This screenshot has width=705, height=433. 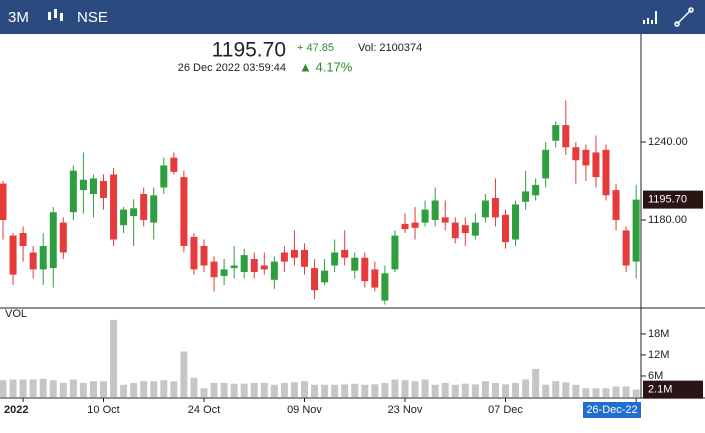 I want to click on bar-icon, so click(x=650, y=17).